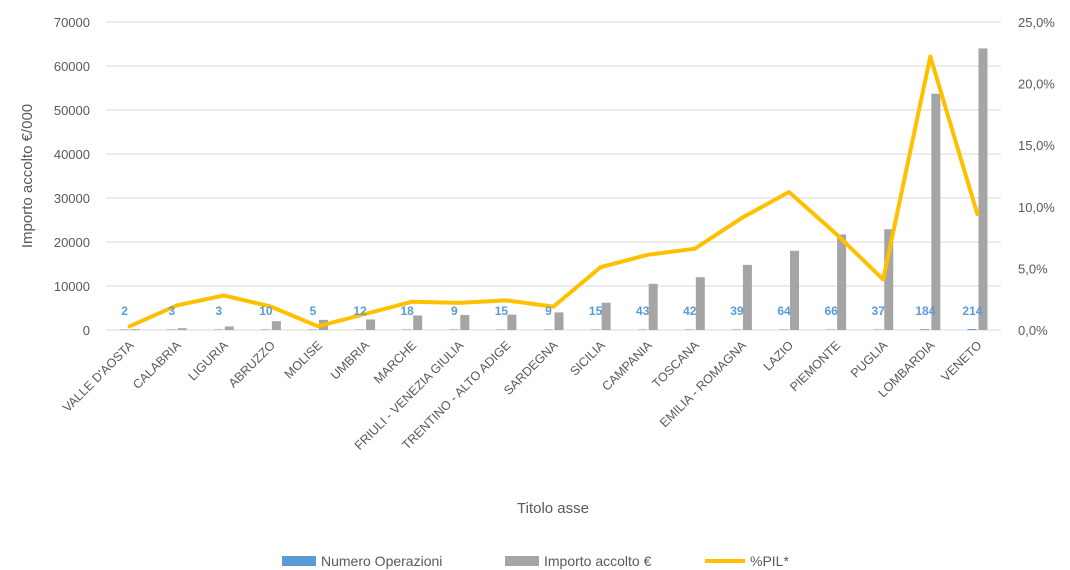  Describe the element at coordinates (815, 366) in the screenshot. I see `x-category-label: PIEMONTE` at that location.